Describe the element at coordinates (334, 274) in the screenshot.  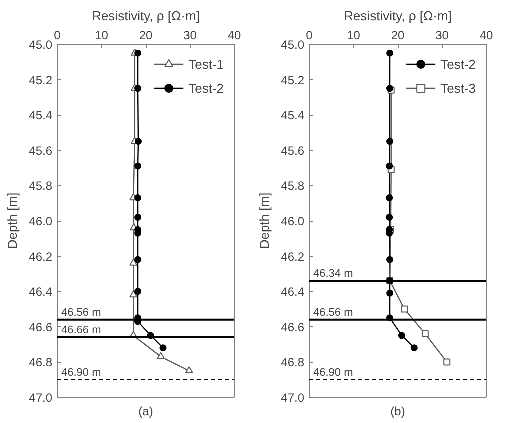
I see `ref-line-label: 46.34 m` at that location.